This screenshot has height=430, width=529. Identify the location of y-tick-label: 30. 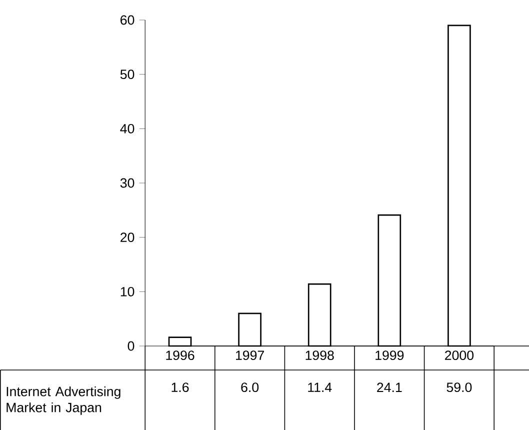
(127, 183).